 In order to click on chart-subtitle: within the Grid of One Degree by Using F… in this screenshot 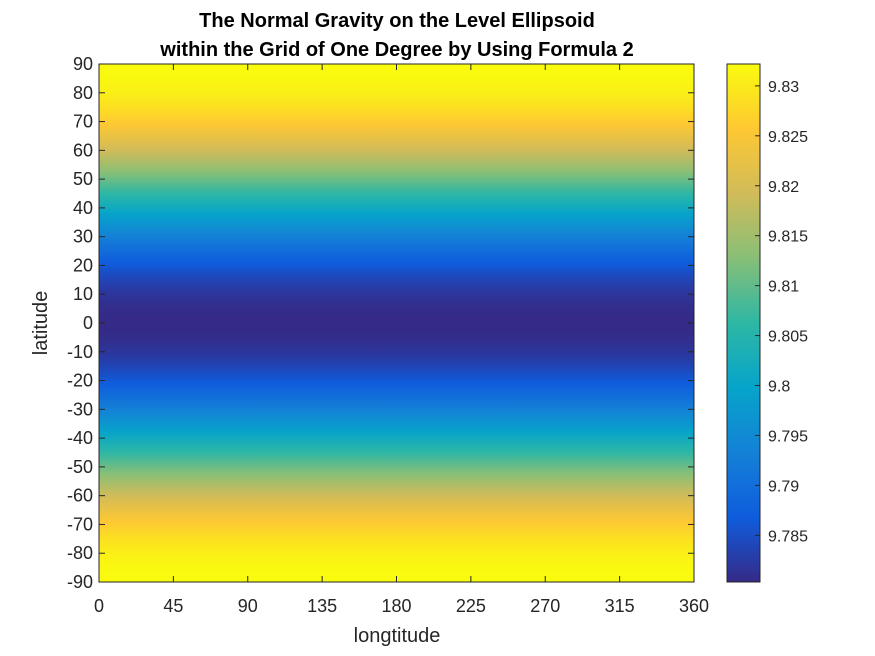, I will do `click(396, 50)`.